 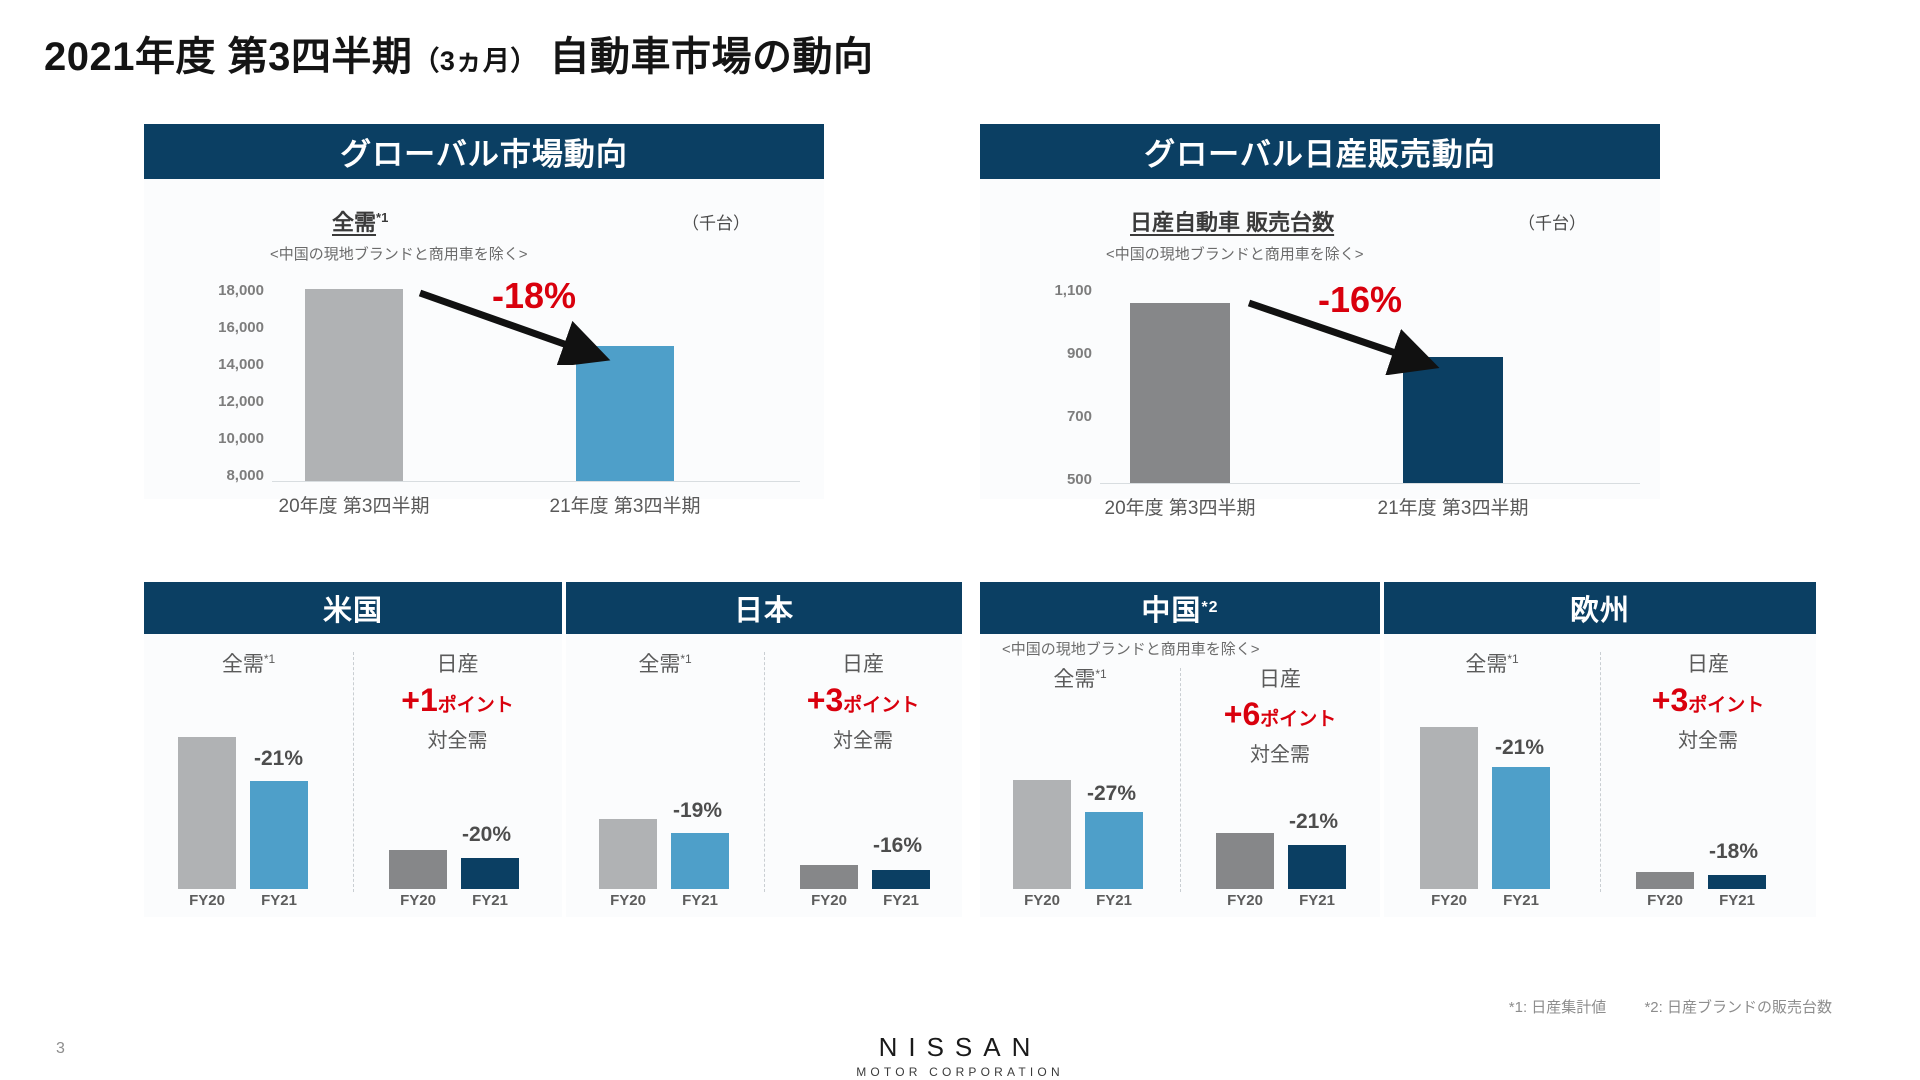 I want to click on global-market-baseline, so click(x=536, y=481).